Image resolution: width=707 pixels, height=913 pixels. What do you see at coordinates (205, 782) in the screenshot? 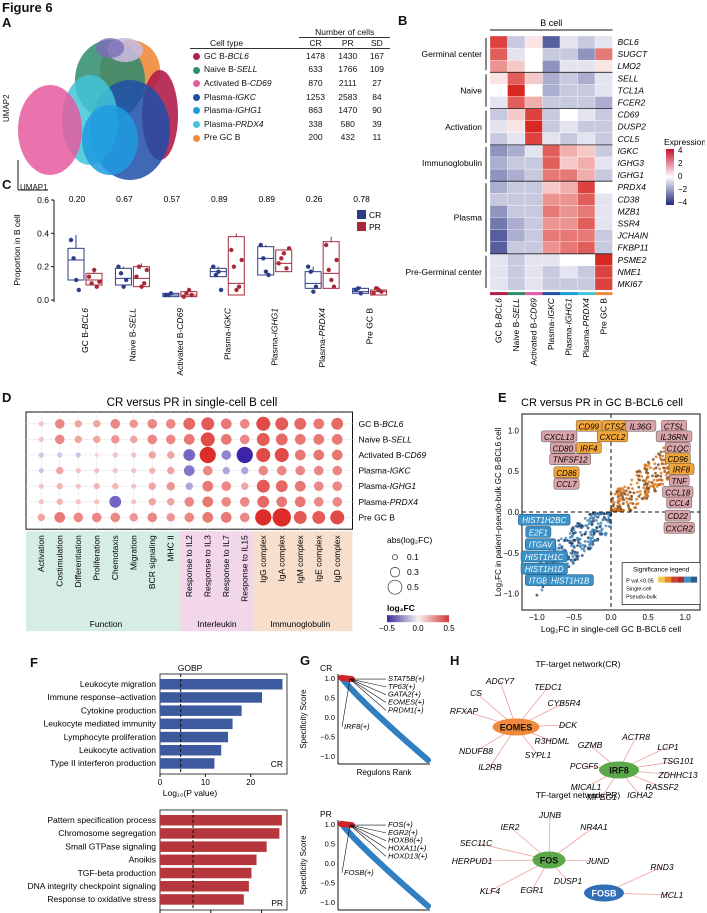
I see `f-xtick: 10` at bounding box center [205, 782].